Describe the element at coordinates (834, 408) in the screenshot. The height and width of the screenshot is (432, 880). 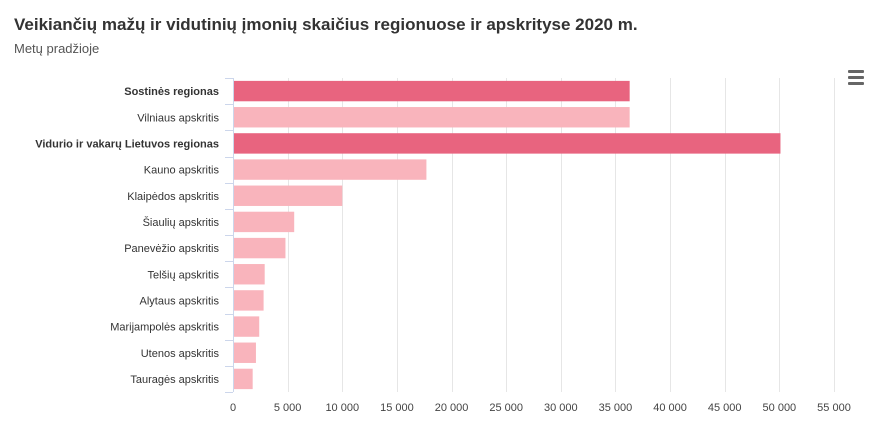
I see `x-tick-label: 55 000` at that location.